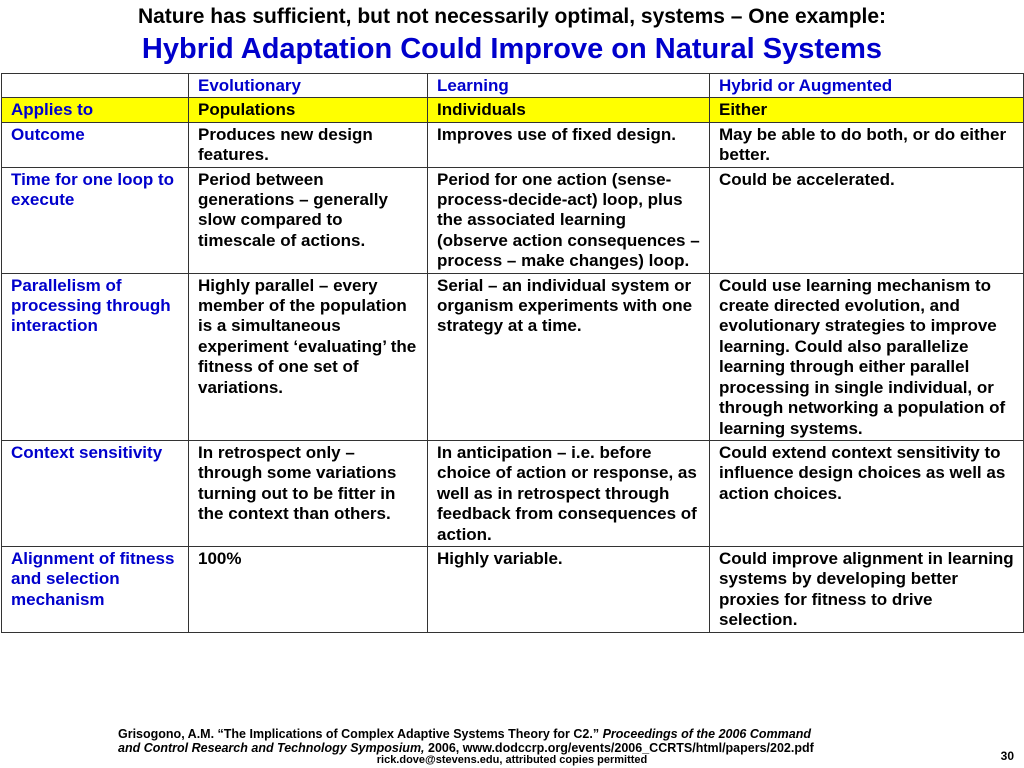  Describe the element at coordinates (866, 220) in the screenshot. I see `cell-hybrid: Could be accelerated.` at that location.